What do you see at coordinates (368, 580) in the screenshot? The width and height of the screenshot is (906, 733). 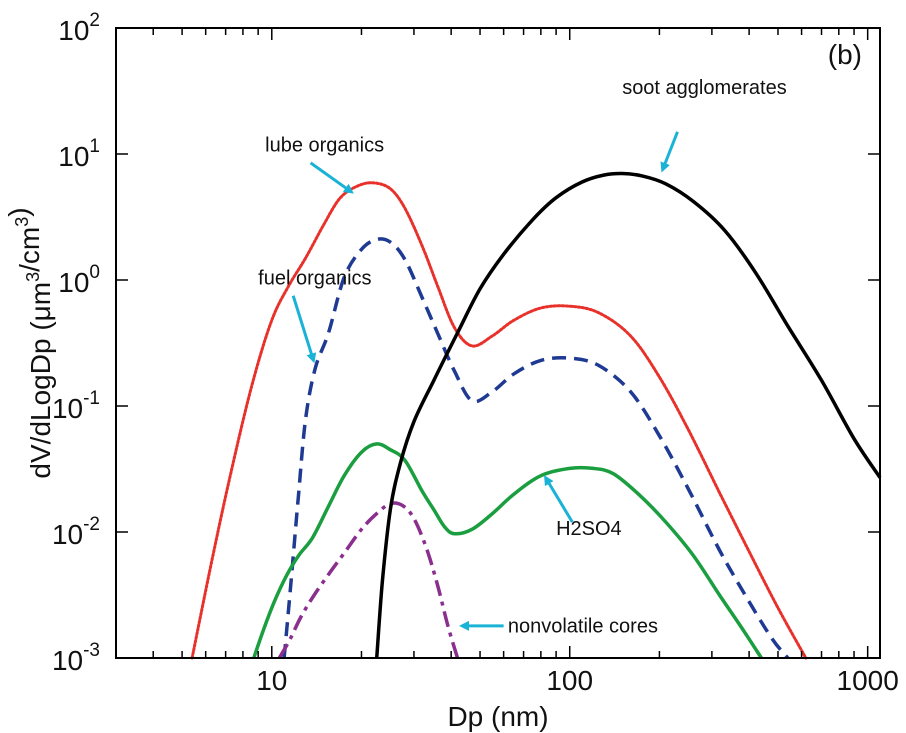 I see `series-nonvolatile-cores` at bounding box center [368, 580].